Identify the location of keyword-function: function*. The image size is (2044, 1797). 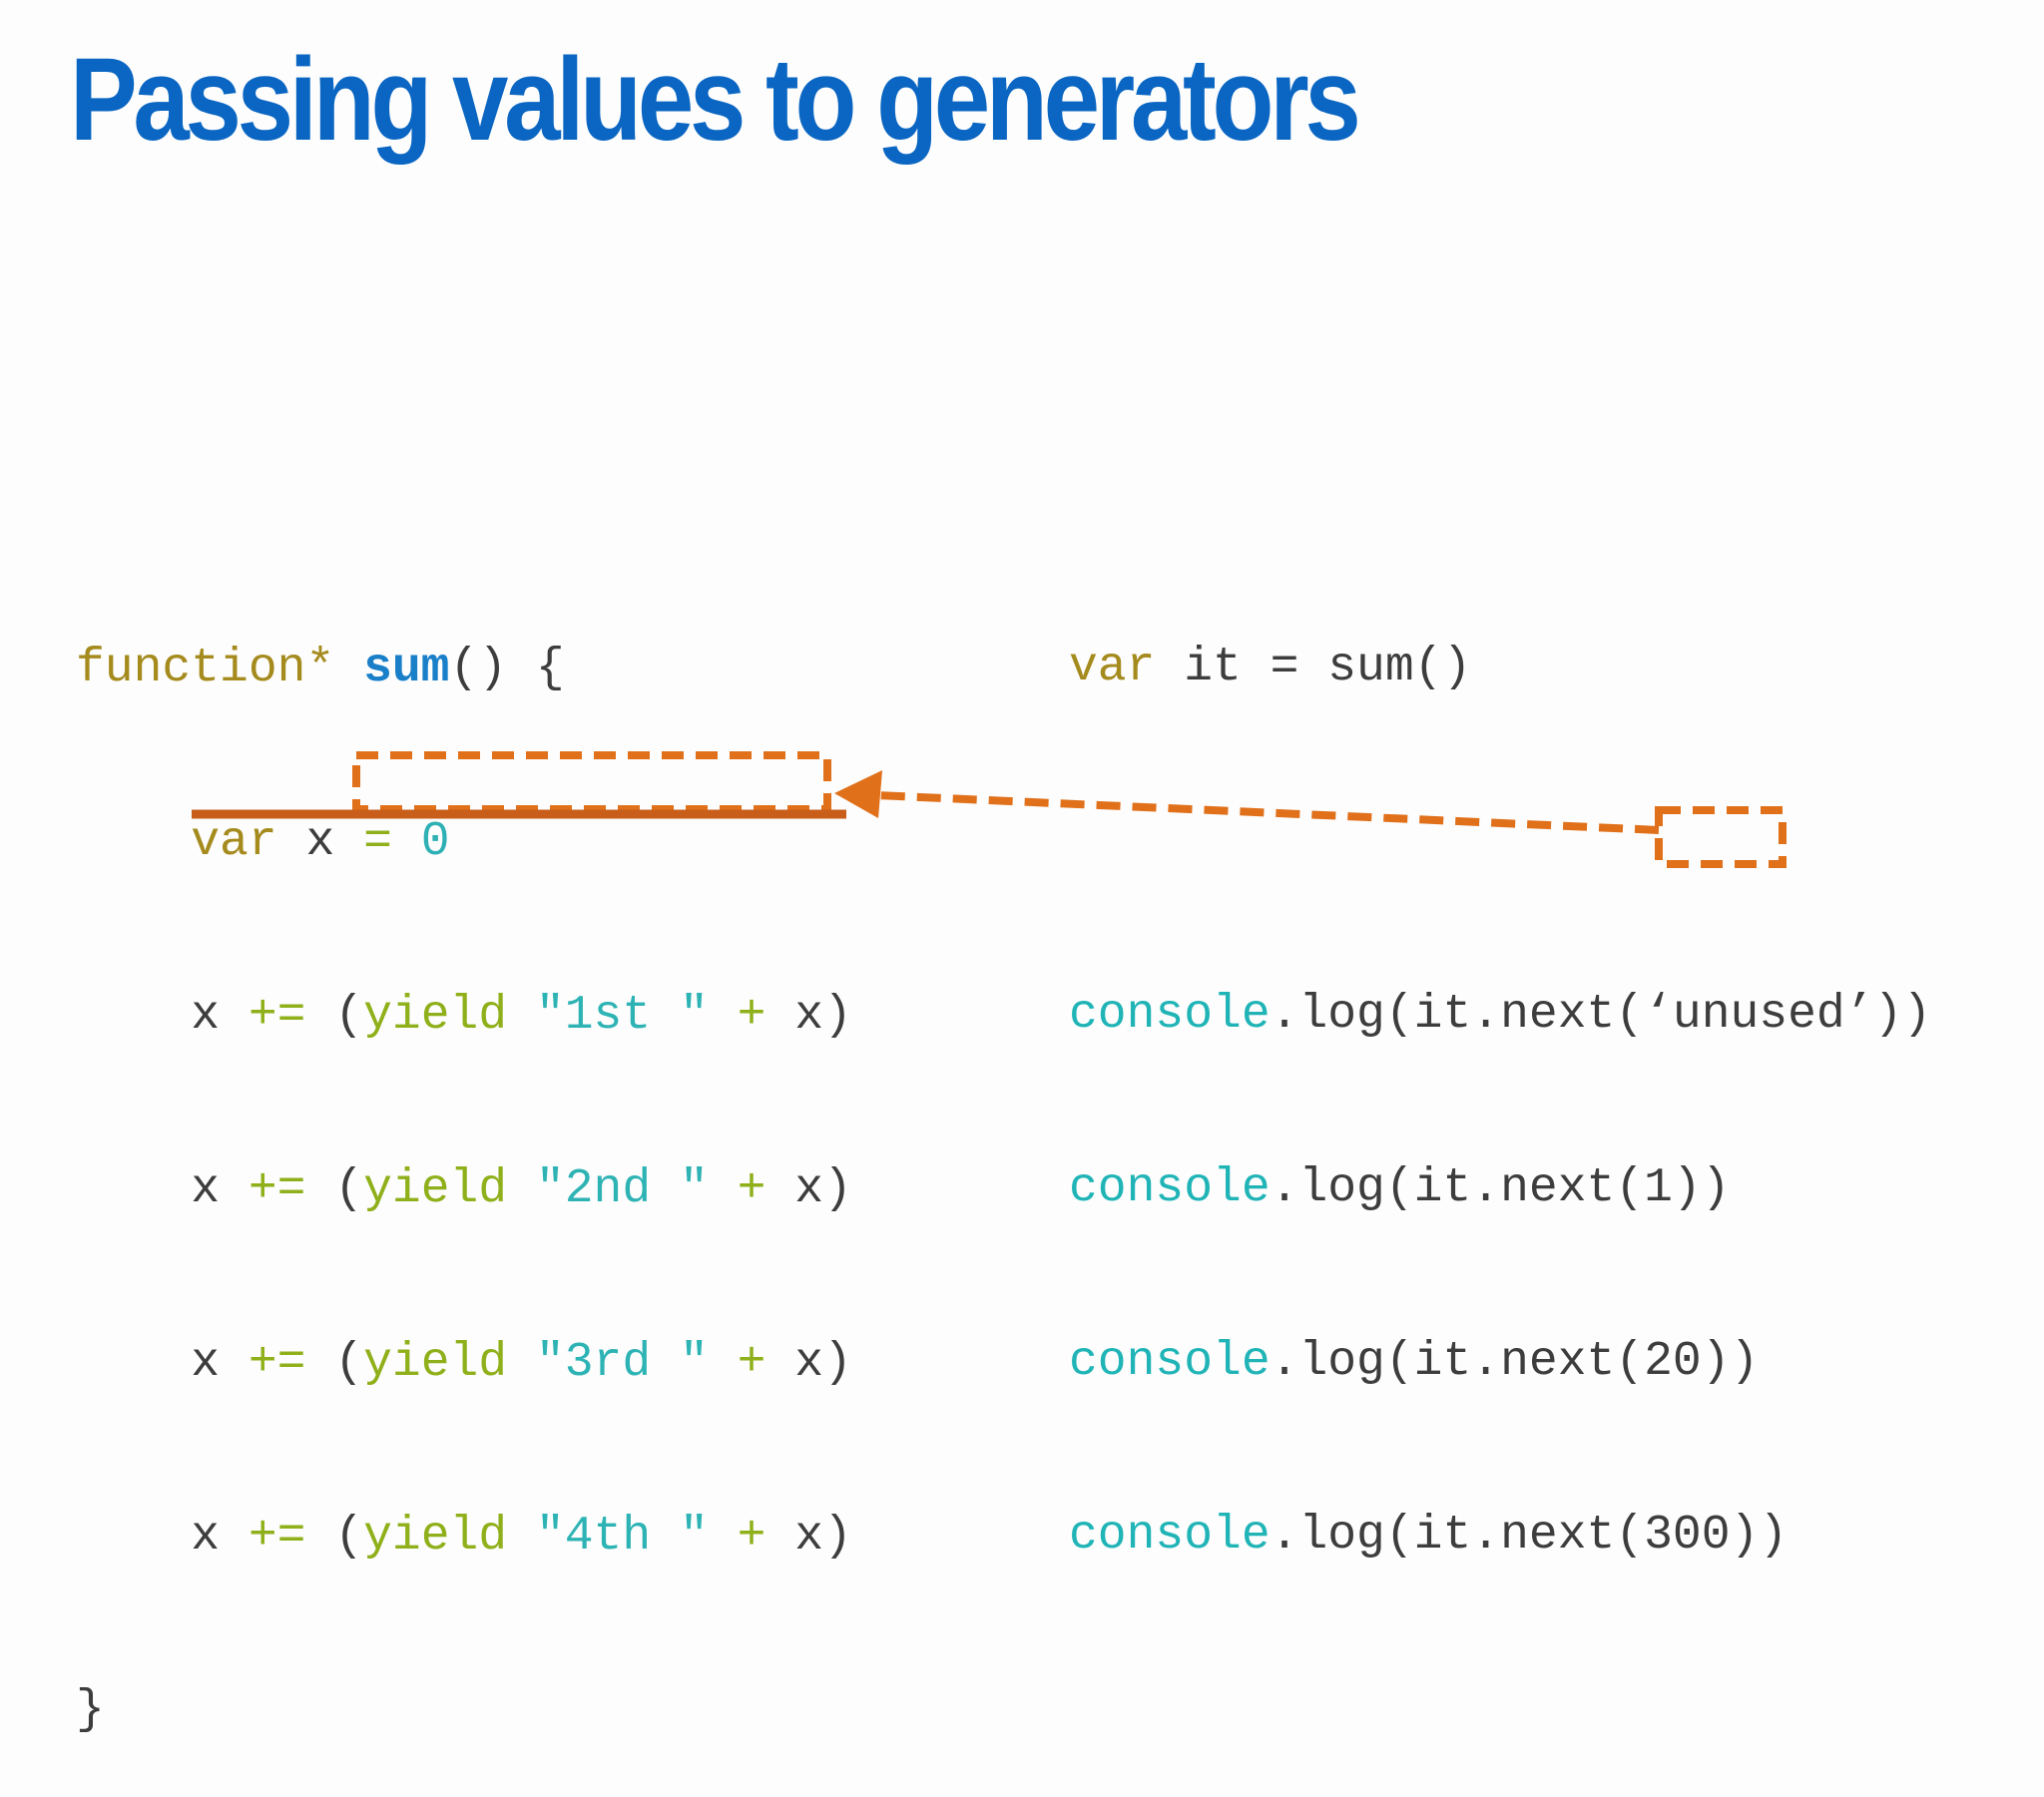
(205, 668).